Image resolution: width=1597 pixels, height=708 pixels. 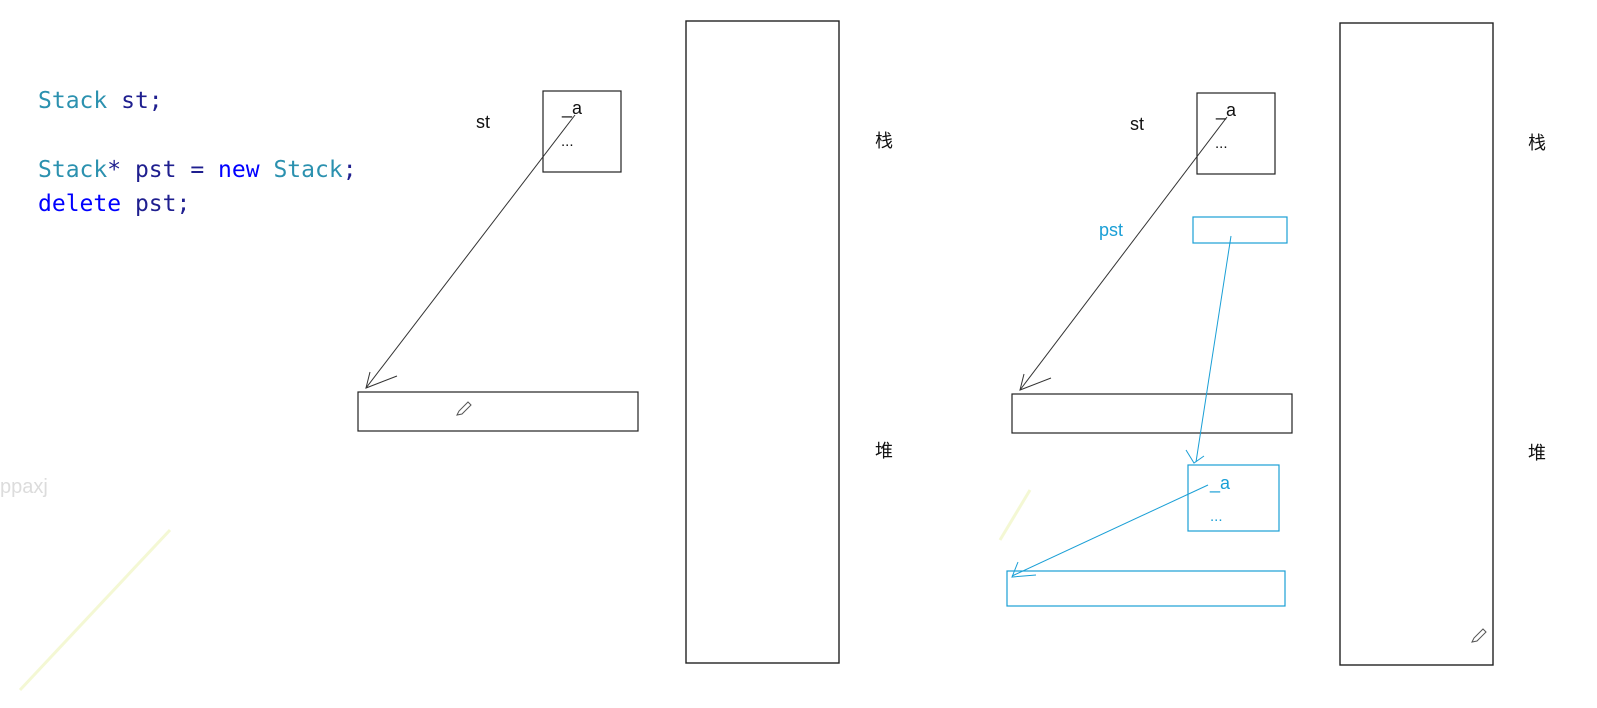 What do you see at coordinates (1152, 413) in the screenshot?
I see `right-heap-array-box` at bounding box center [1152, 413].